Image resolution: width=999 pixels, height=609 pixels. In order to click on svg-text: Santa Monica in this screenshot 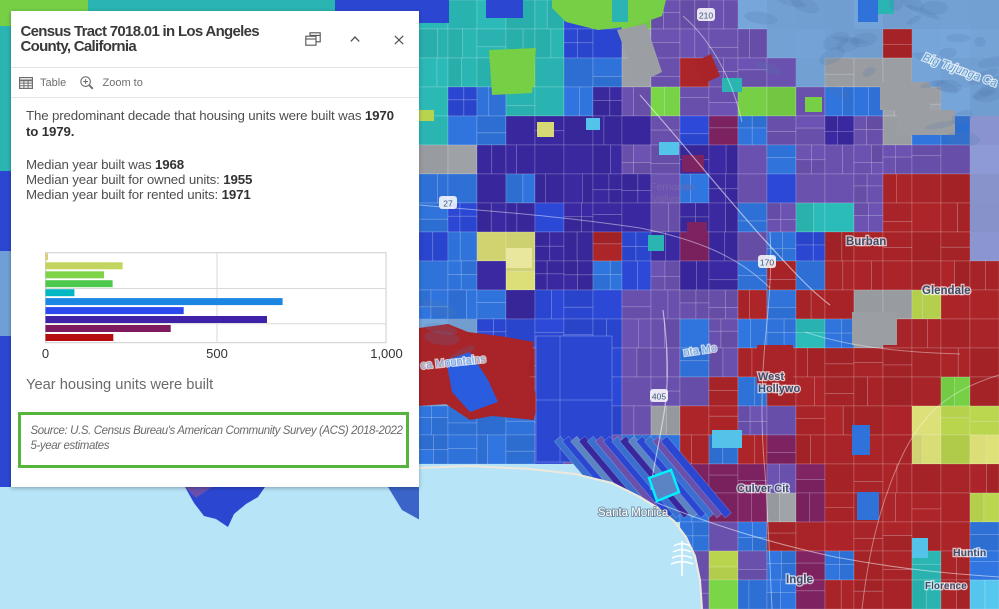, I will do `click(633, 513)`.